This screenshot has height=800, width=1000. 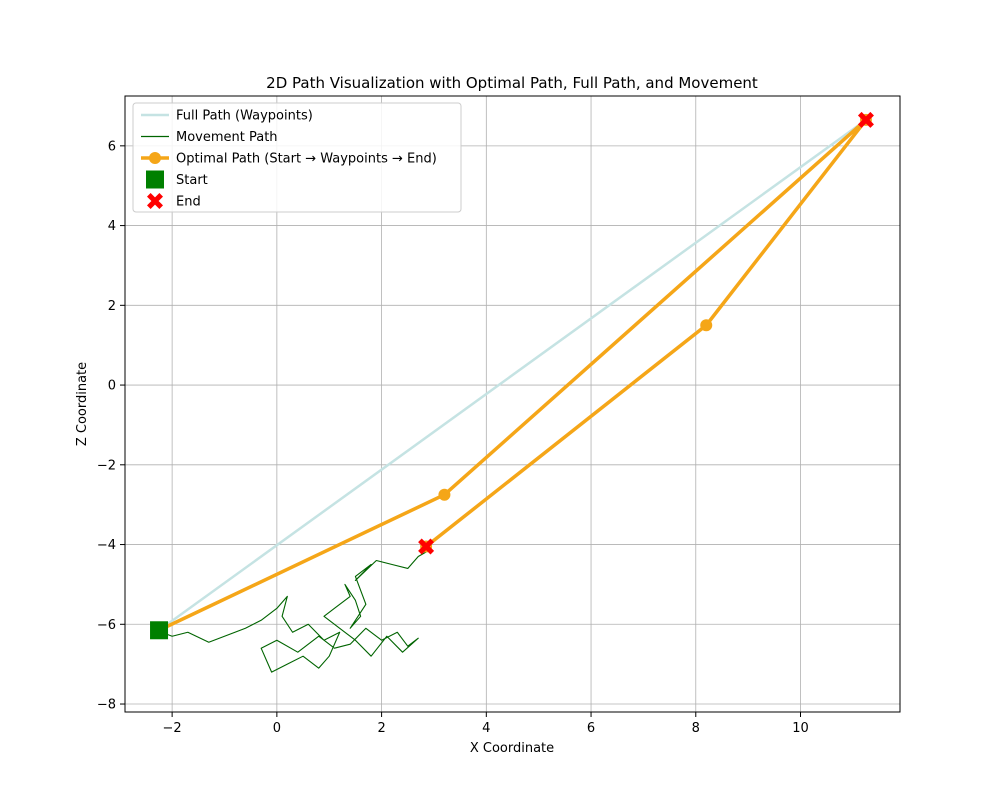 What do you see at coordinates (112, 146) in the screenshot?
I see `y-tick-label: 6` at bounding box center [112, 146].